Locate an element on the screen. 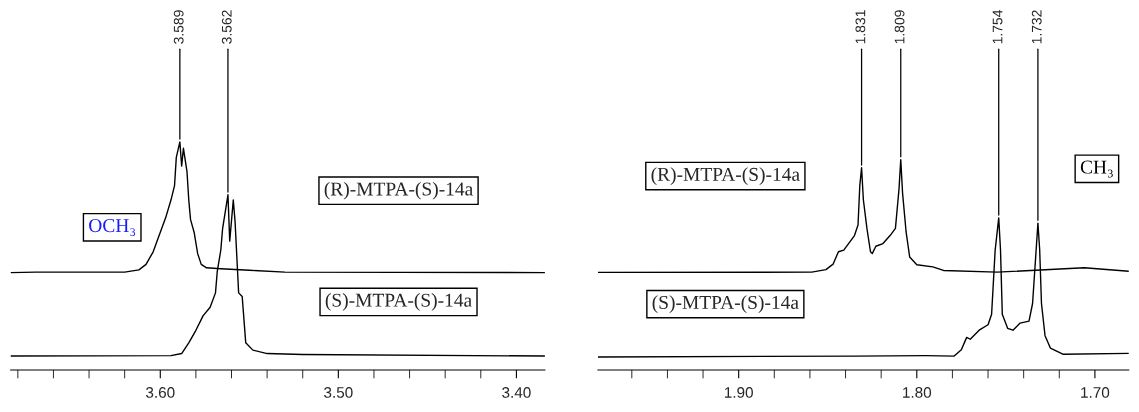 Image resolution: width=1139 pixels, height=412 pixels. annotation: OCH₃ is located at coordinates (112, 227).